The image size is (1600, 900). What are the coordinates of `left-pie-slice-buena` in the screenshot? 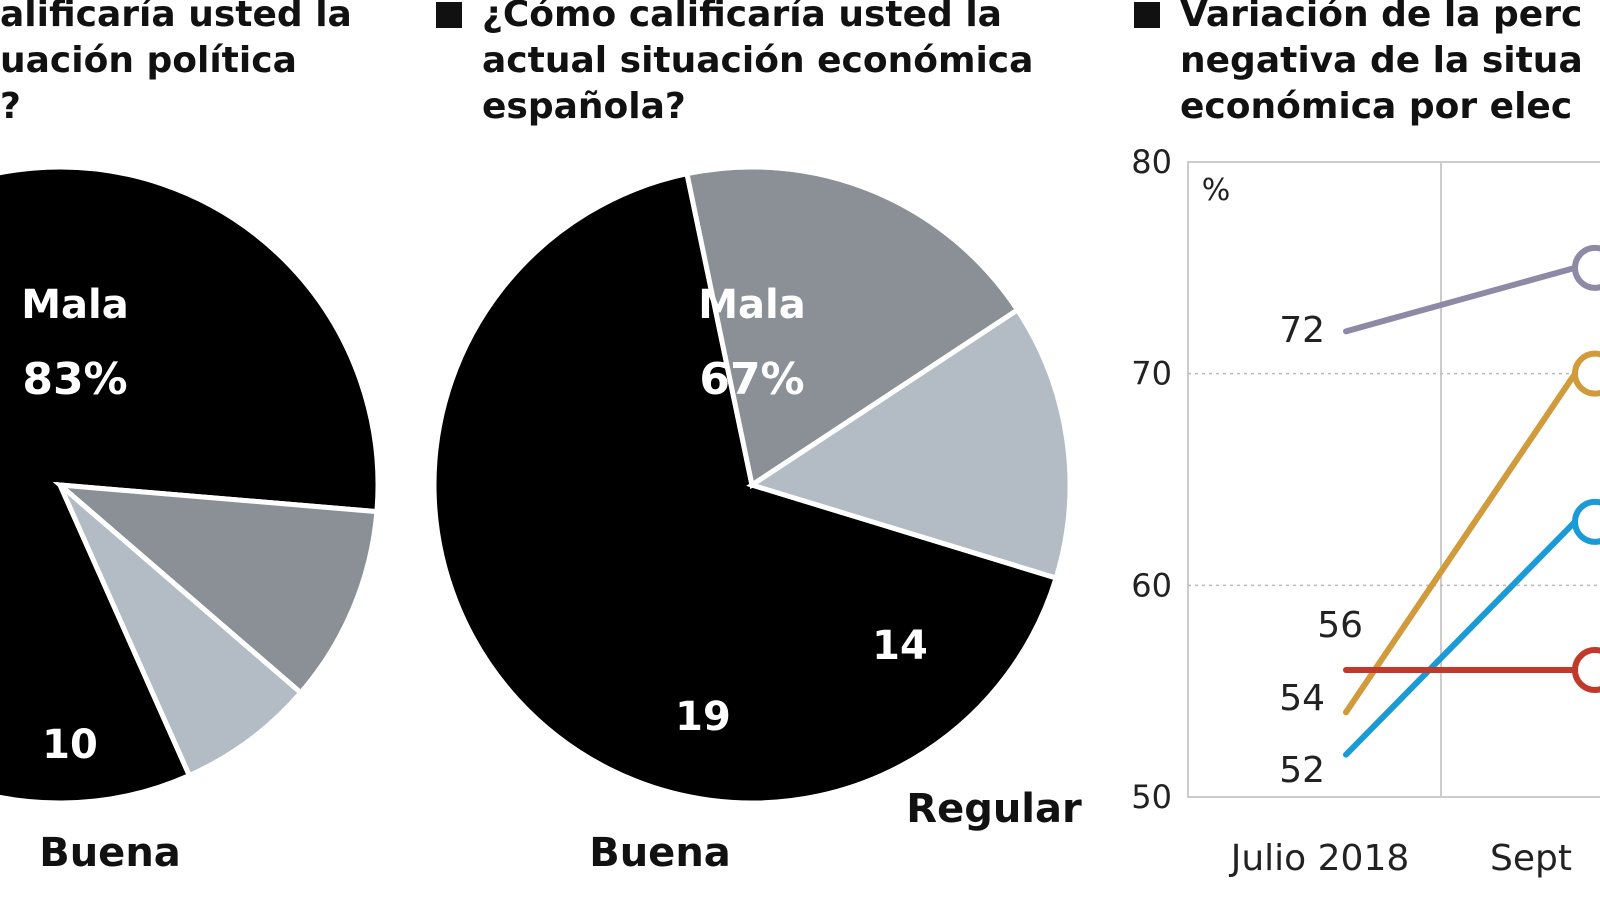 It's located at (216, 589).